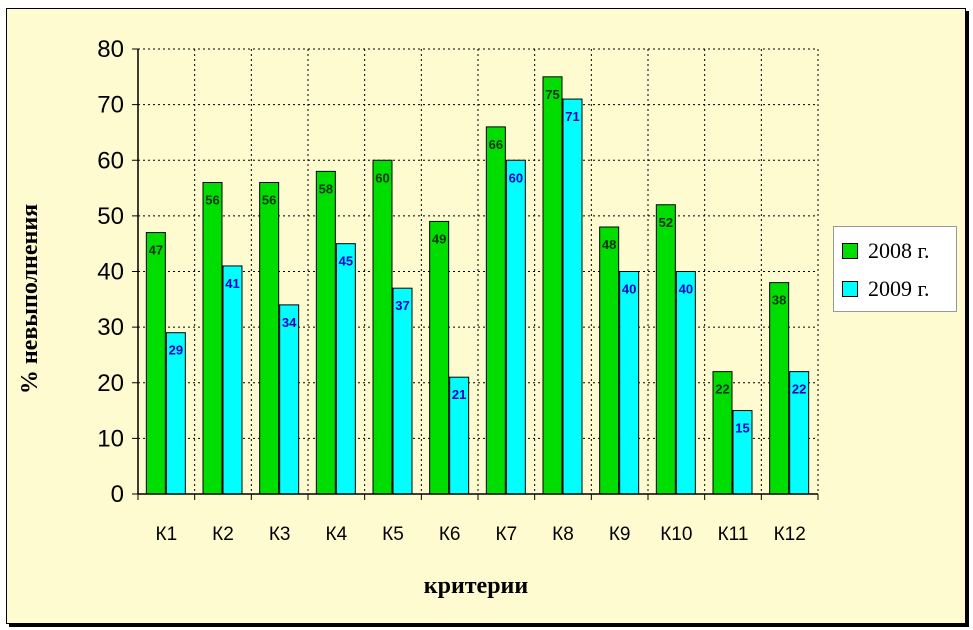 The width and height of the screenshot is (973, 630). What do you see at coordinates (110, 327) in the screenshot?
I see `y-tick-label: 30` at bounding box center [110, 327].